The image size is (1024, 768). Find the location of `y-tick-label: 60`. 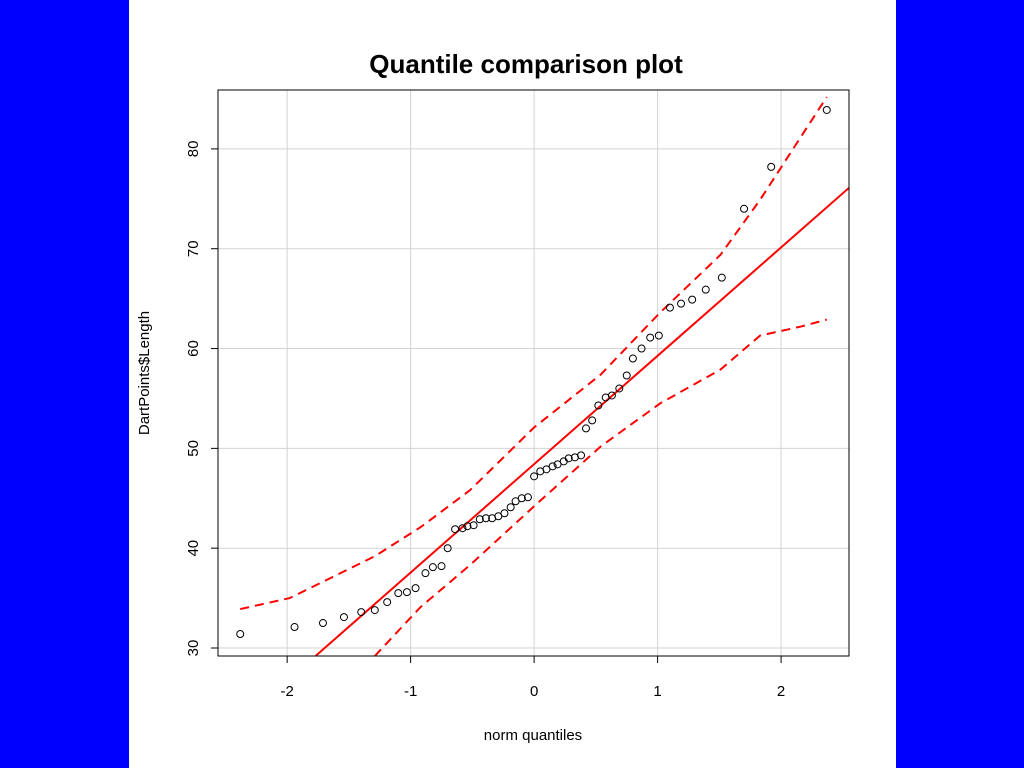

y-tick-label: 60 is located at coordinates (193, 348).